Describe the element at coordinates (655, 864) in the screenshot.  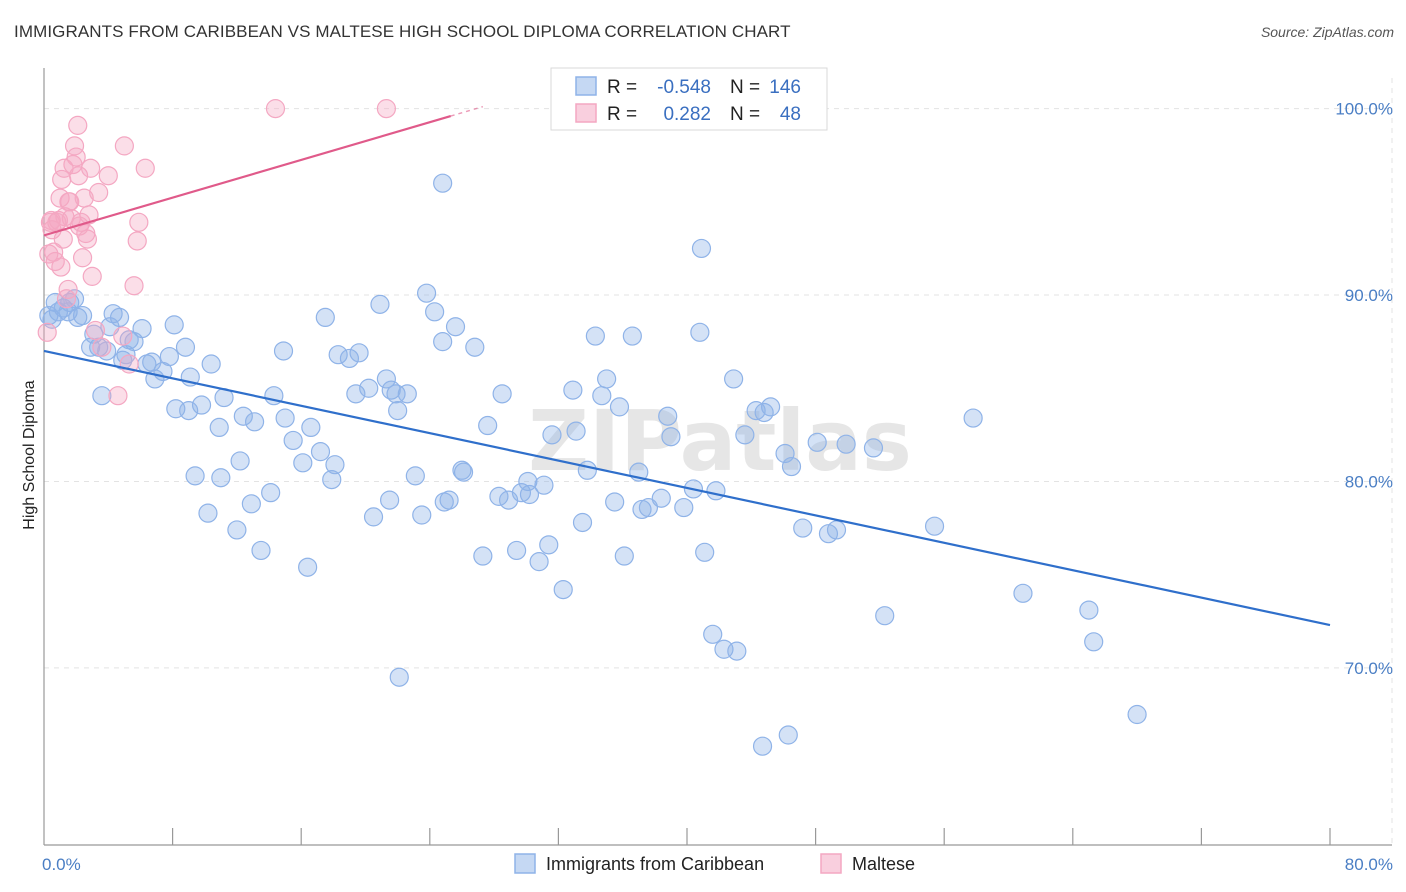
I see `bottom-legend-label-caribbean: Immigrants from Caribbean` at that location.